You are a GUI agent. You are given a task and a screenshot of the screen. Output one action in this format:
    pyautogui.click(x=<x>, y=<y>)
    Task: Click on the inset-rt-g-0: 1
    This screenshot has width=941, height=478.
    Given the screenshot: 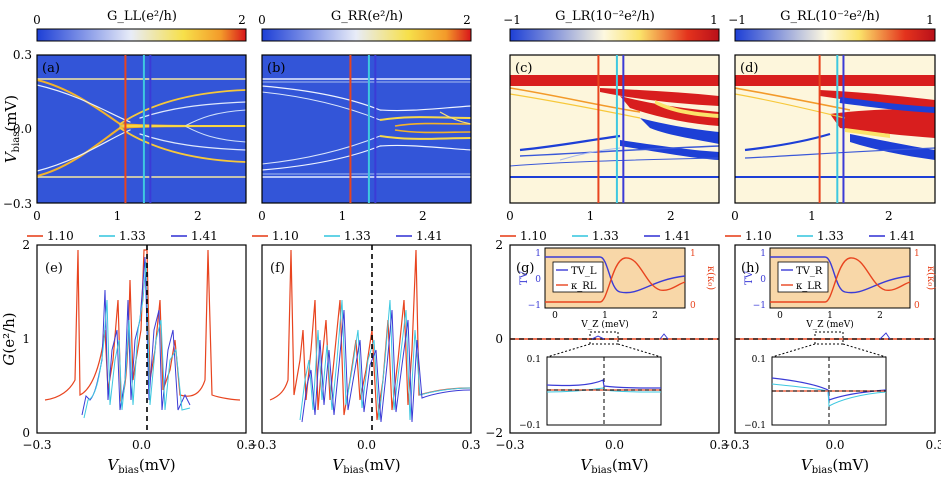 What is the action you would take?
    pyautogui.click(x=693, y=254)
    